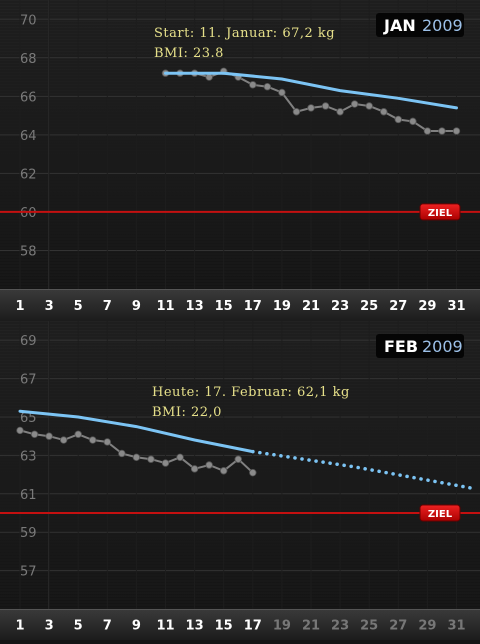 The image size is (480, 644). What do you see at coordinates (28, 495) in the screenshot?
I see `y-tick-label: 61` at bounding box center [28, 495].